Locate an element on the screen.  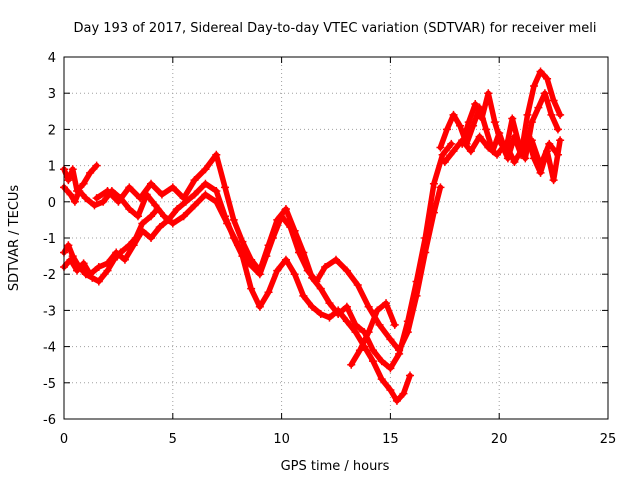
x-tick-label: 25 is located at coordinates (608, 439).